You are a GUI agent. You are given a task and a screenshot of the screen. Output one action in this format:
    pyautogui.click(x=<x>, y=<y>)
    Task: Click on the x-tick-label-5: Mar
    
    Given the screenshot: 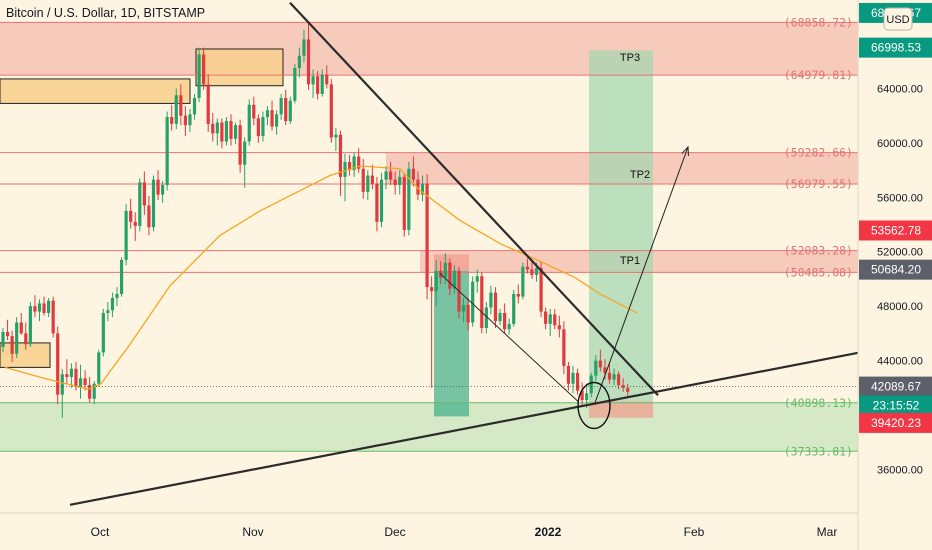 What is the action you would take?
    pyautogui.click(x=827, y=532)
    